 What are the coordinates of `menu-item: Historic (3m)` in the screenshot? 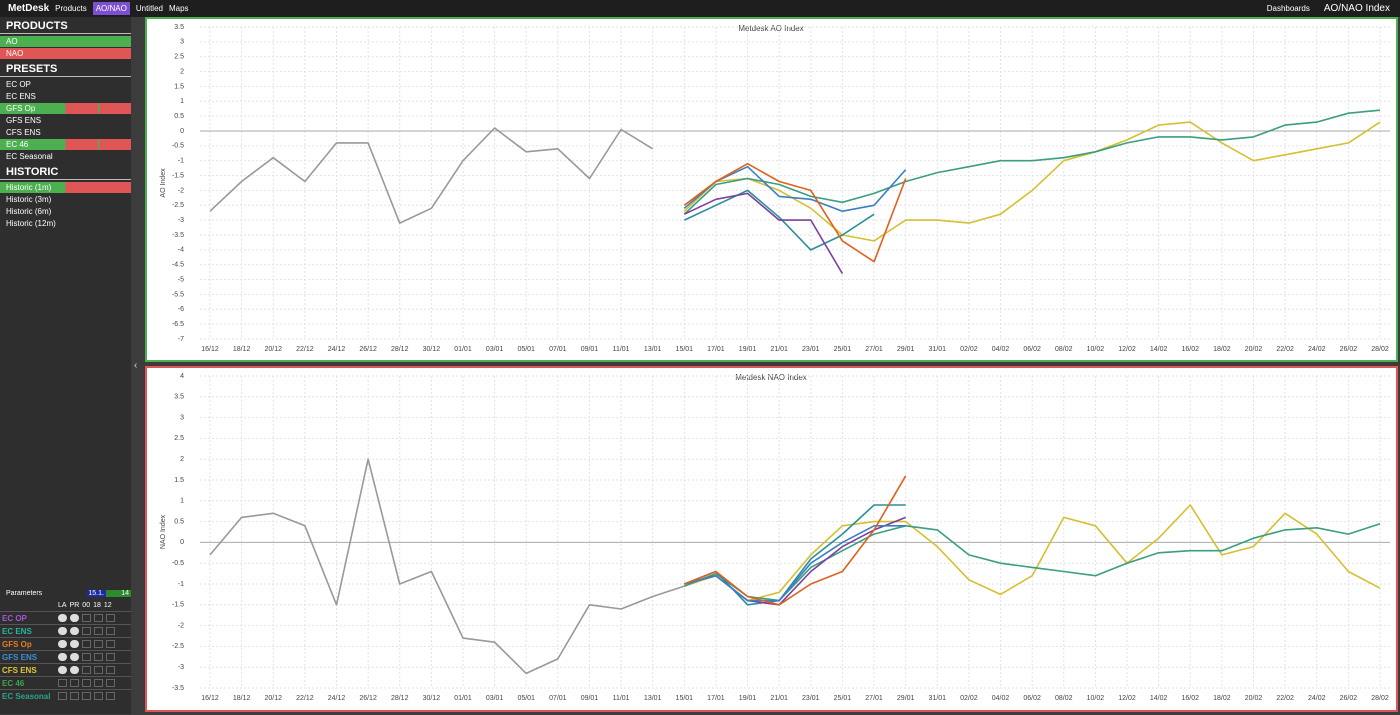 It's located at (29, 199).